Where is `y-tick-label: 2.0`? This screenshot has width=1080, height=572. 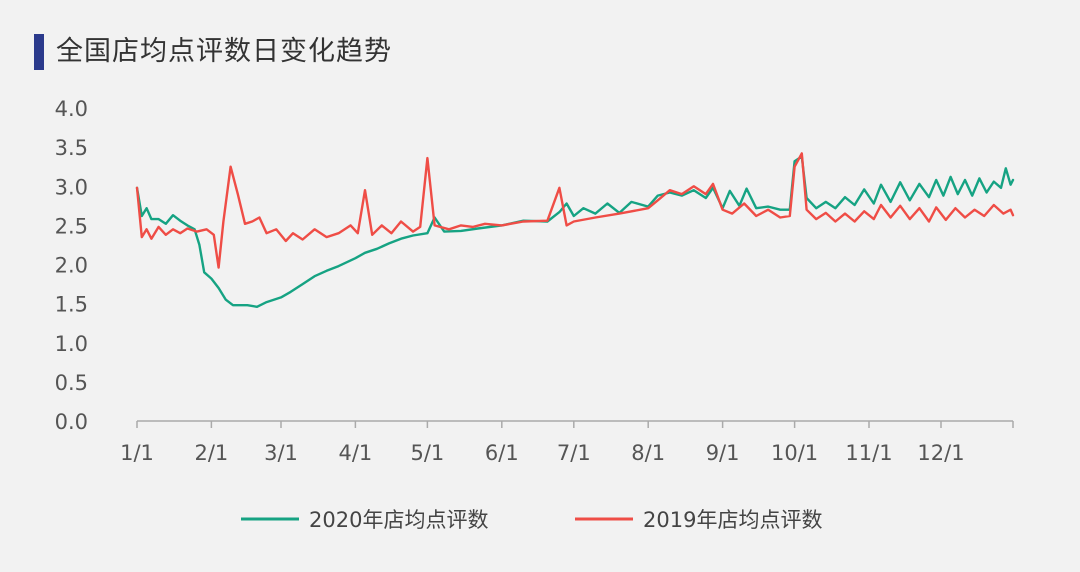 y-tick-label: 2.0 is located at coordinates (71, 266).